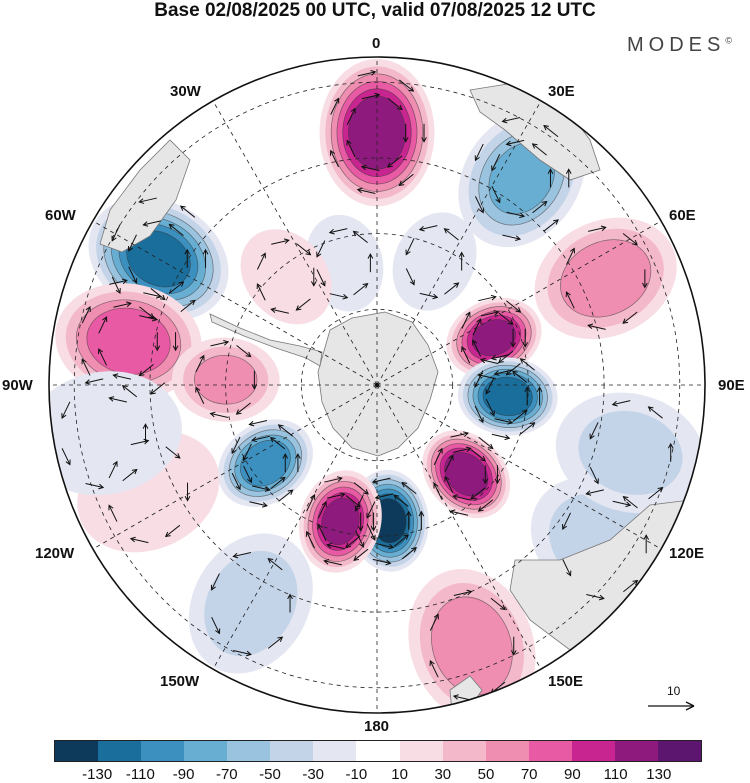  What do you see at coordinates (459, 527) in the screenshot?
I see `meridian-line` at bounding box center [459, 527].